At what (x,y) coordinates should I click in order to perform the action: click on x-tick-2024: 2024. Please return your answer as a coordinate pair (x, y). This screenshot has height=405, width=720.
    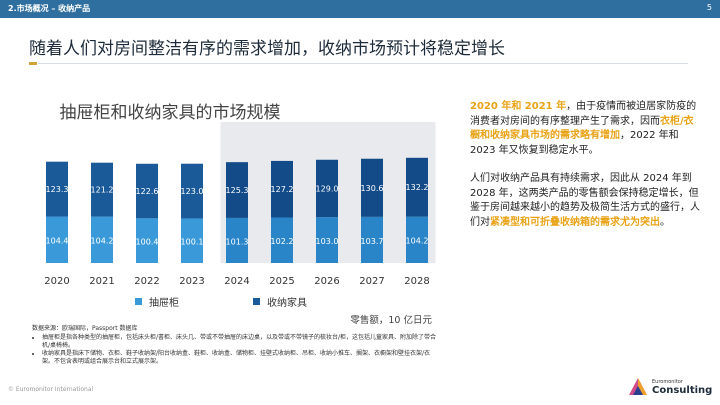
    Looking at the image, I should click on (236, 281).